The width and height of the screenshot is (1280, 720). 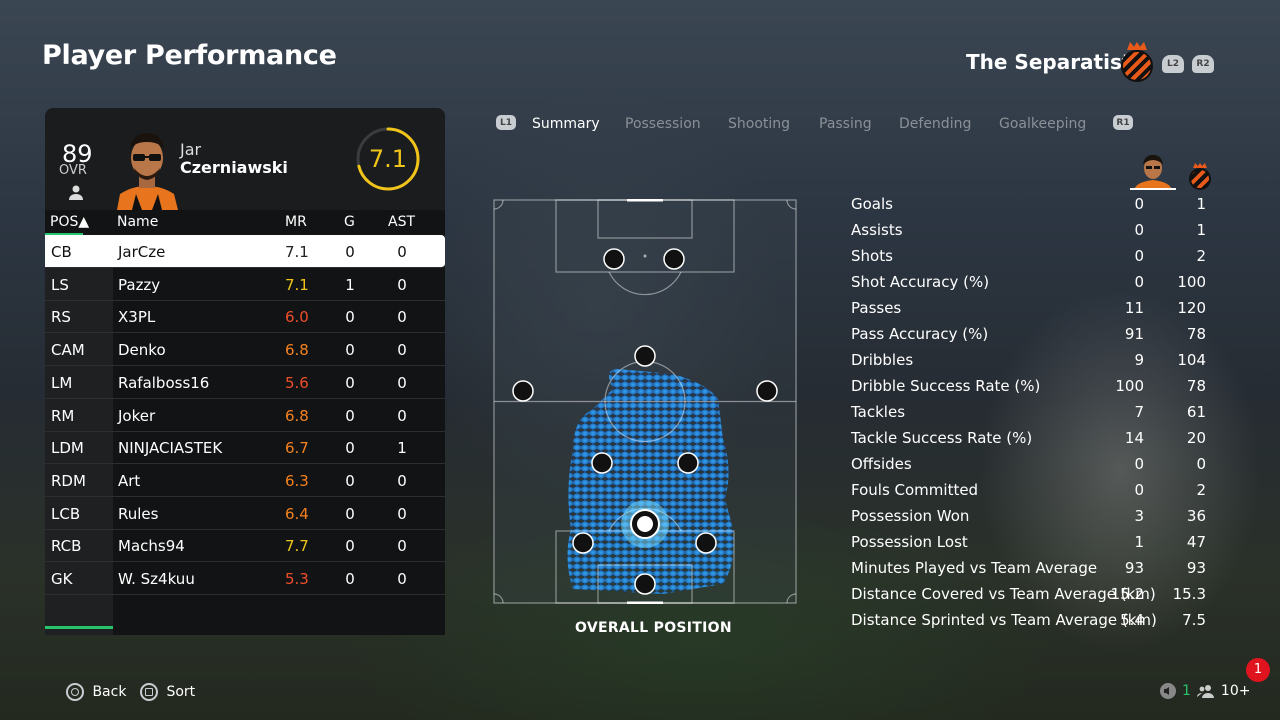 What do you see at coordinates (245, 578) in the screenshot?
I see `table-row: GK W. Sz4kuu 5.3 0 0` at bounding box center [245, 578].